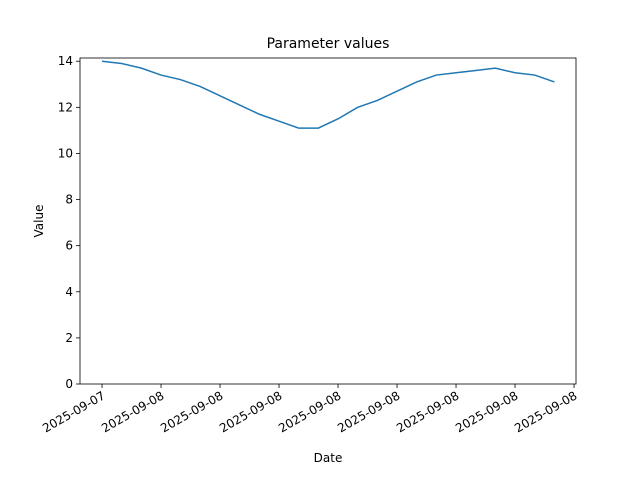 This screenshot has width=640, height=480. I want to click on y-tick-label: 6, so click(69, 246).